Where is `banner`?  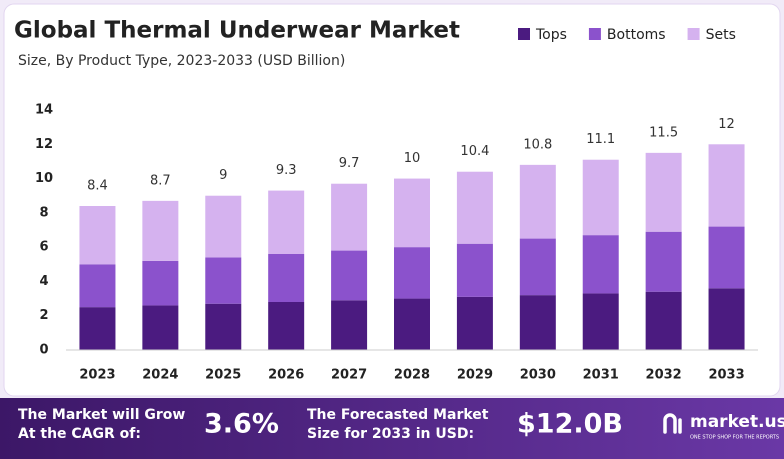
banner is located at coordinates (392, 428).